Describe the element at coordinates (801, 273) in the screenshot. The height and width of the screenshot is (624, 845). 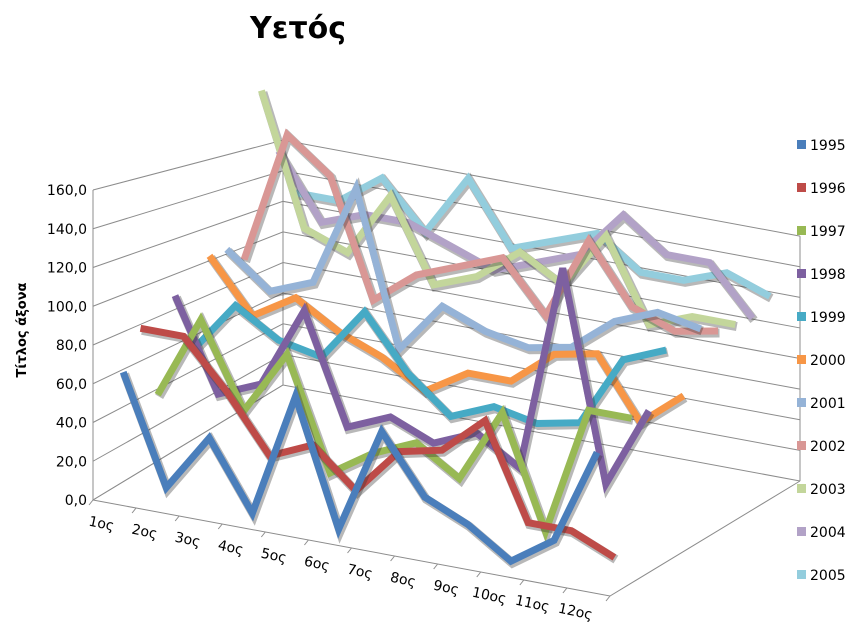
I see `legend-swatch-1998` at that location.